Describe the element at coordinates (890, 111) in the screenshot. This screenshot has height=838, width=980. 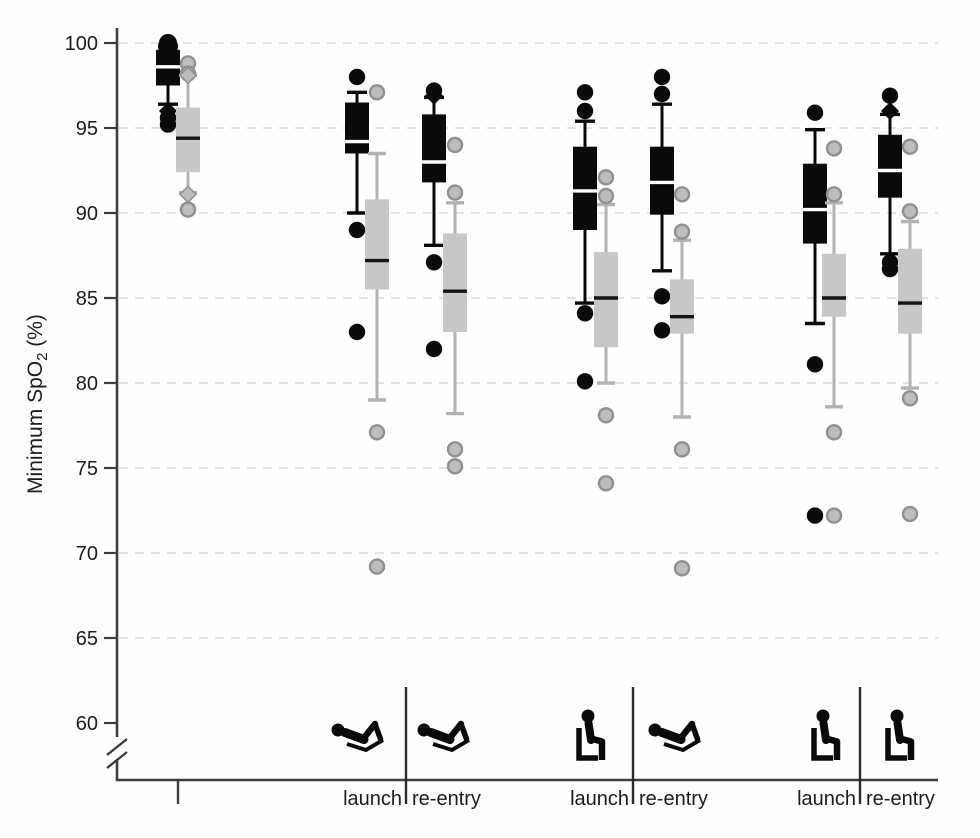
I see `group7-black-far-outlier-diamond` at that location.